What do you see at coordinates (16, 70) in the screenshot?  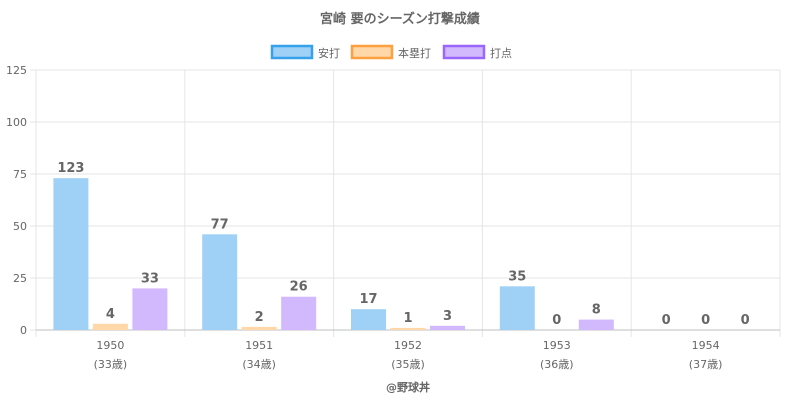 I see `y-tick-label: 125` at bounding box center [16, 70].